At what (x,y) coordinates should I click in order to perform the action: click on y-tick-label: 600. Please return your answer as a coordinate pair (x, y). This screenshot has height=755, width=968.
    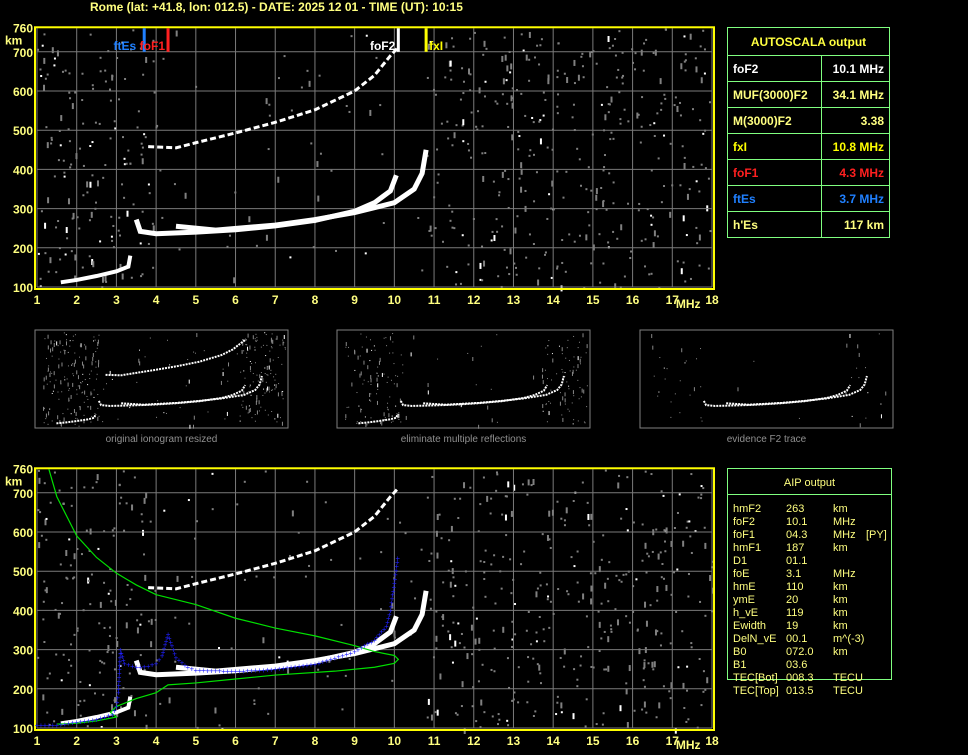
    Looking at the image, I should click on (23, 533).